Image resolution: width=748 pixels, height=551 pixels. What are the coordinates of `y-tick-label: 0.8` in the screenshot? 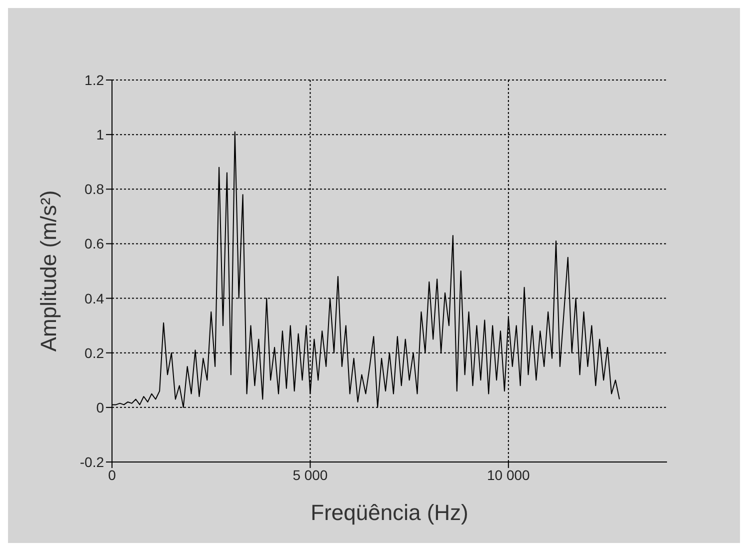 It's located at (94, 189).